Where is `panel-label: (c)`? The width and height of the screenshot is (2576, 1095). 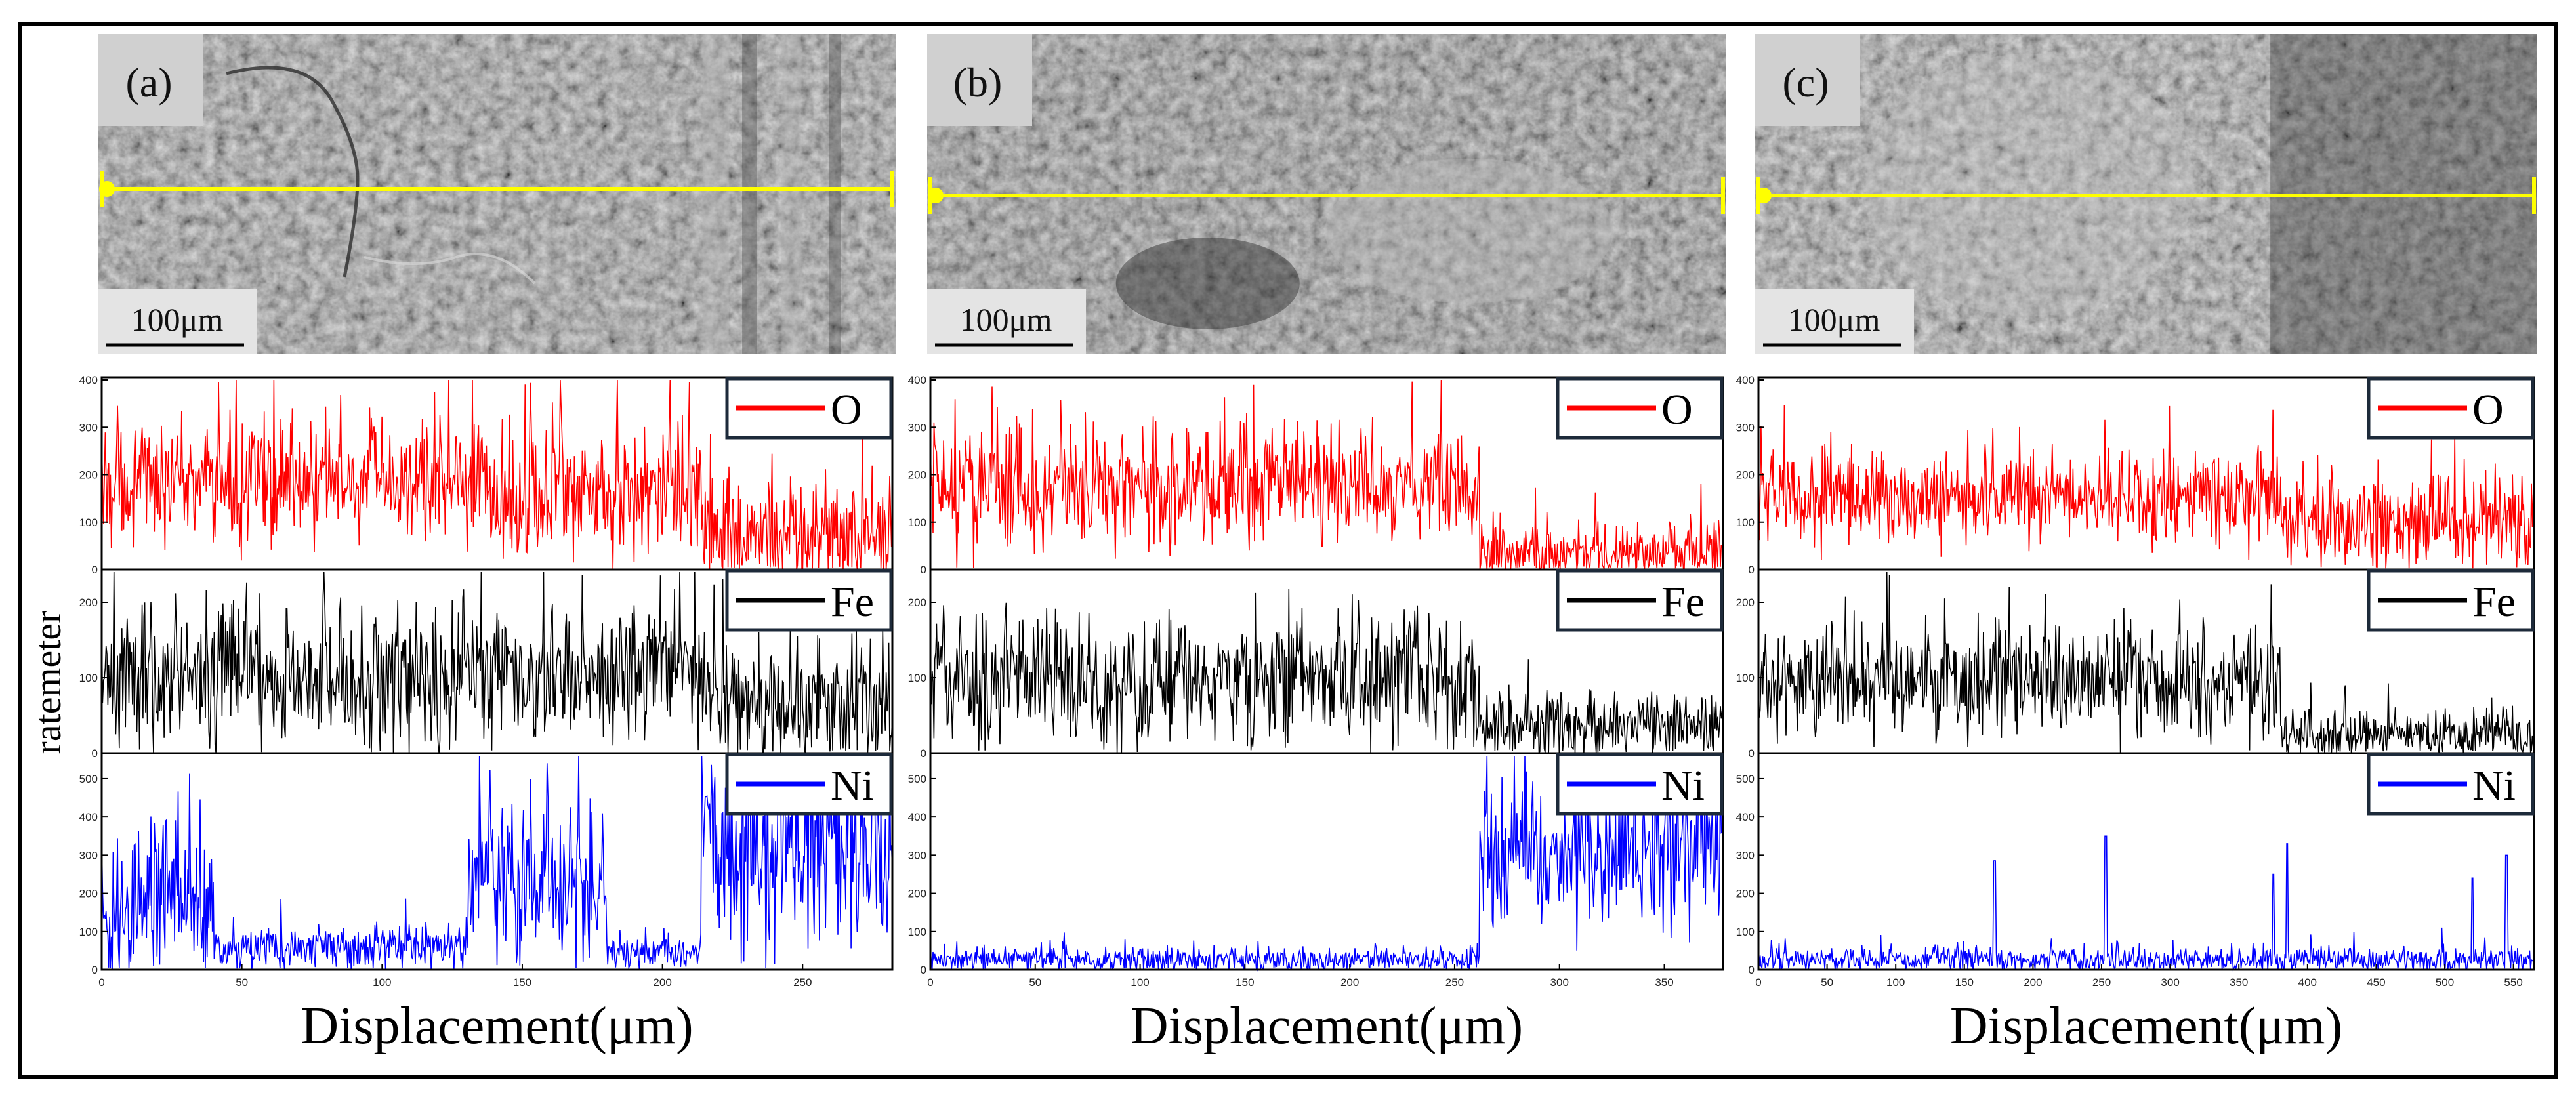 panel-label: (c) is located at coordinates (1806, 82).